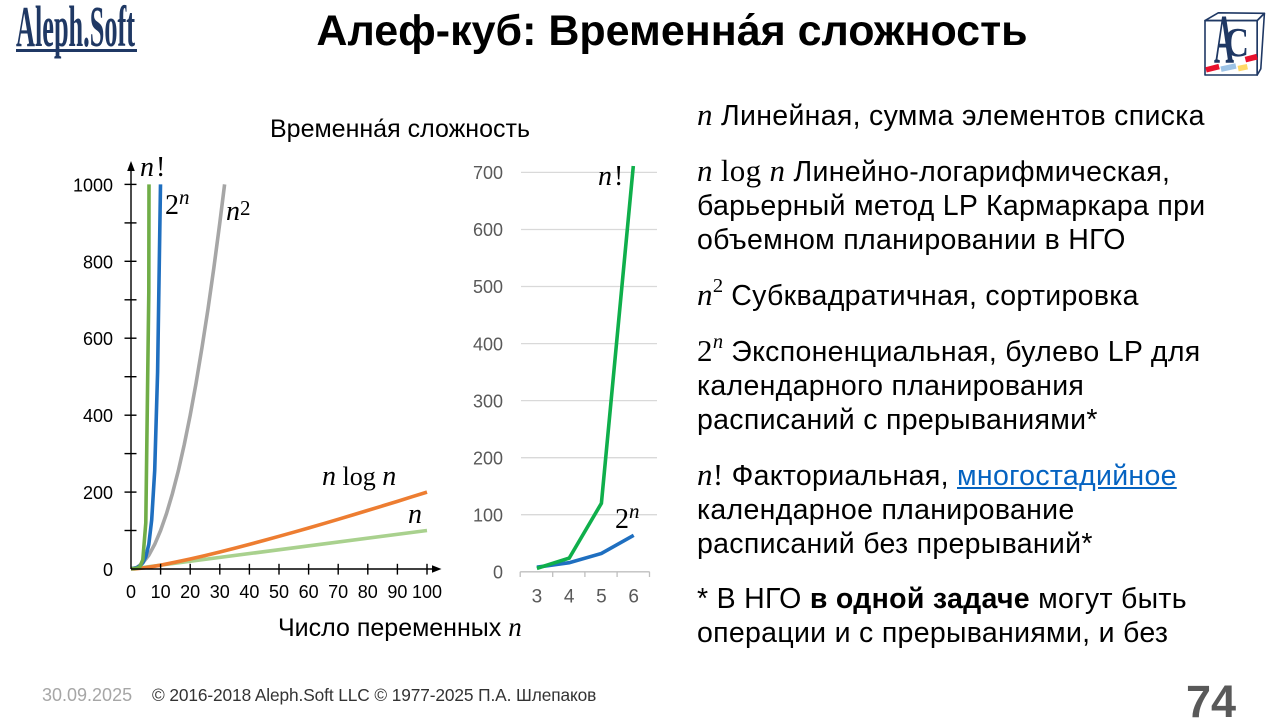 Image resolution: width=1280 pixels, height=728 pixels. I want to click on svg-text: 60, so click(309, 592).